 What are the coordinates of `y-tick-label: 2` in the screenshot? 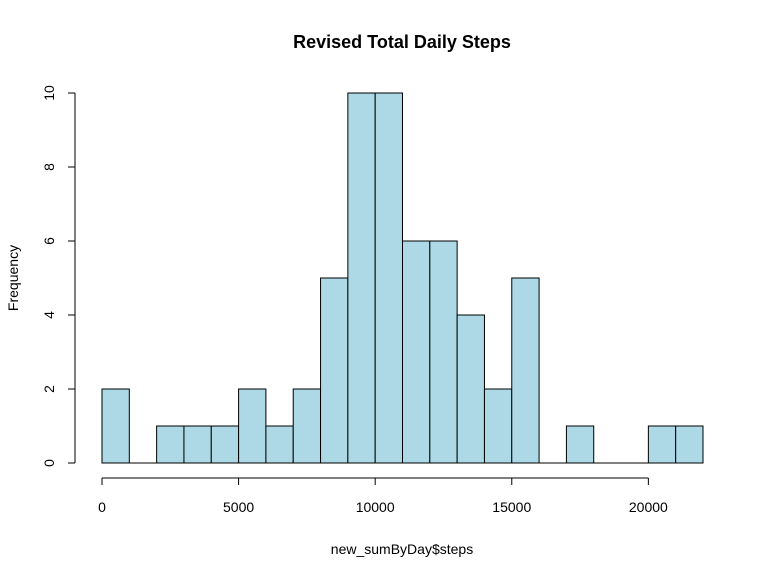 It's located at (49, 389).